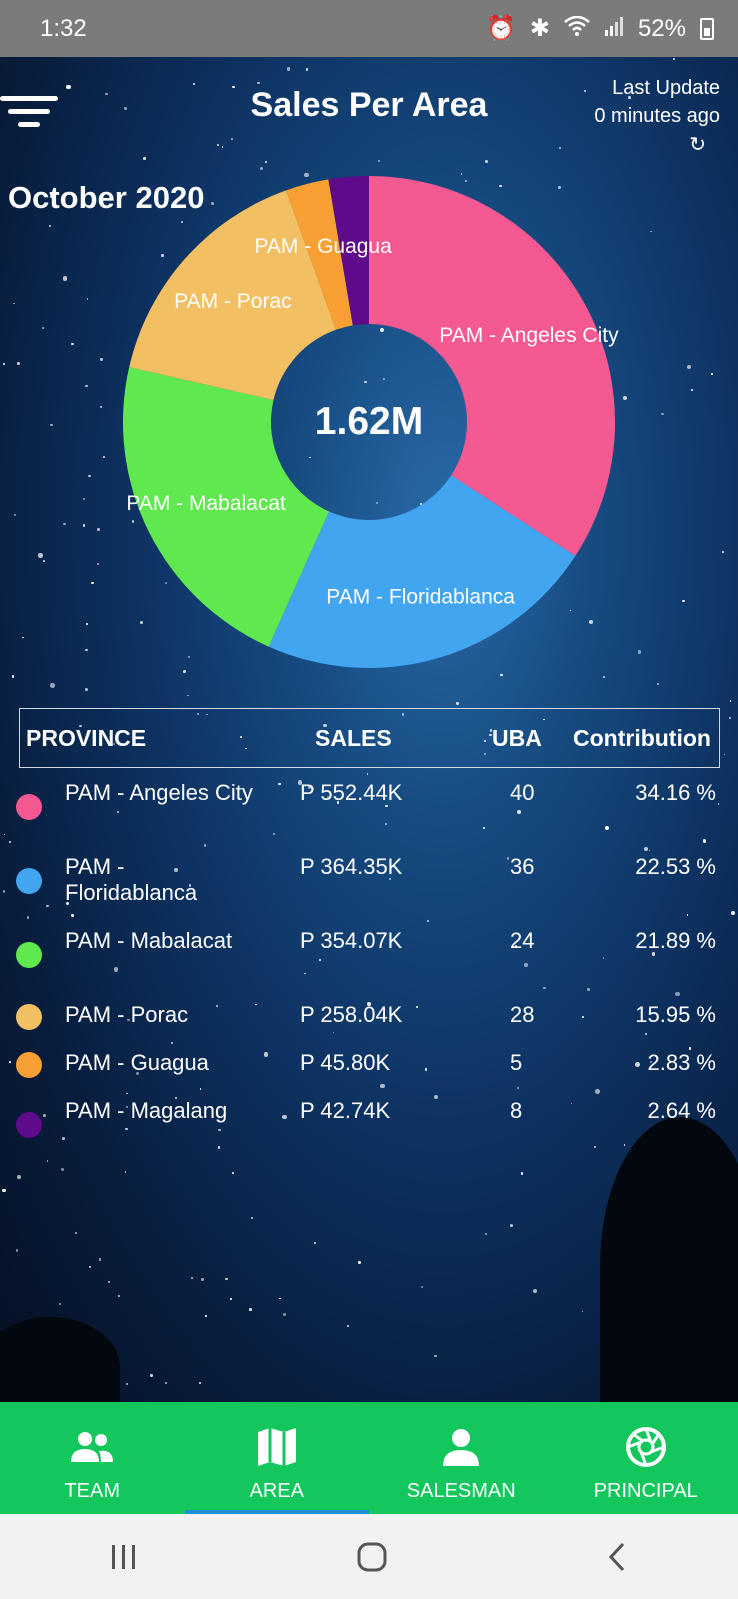 Image resolution: width=738 pixels, height=1599 pixels. Describe the element at coordinates (420, 597) in the screenshot. I see `slice-label: PAM - Floridablanca` at that location.